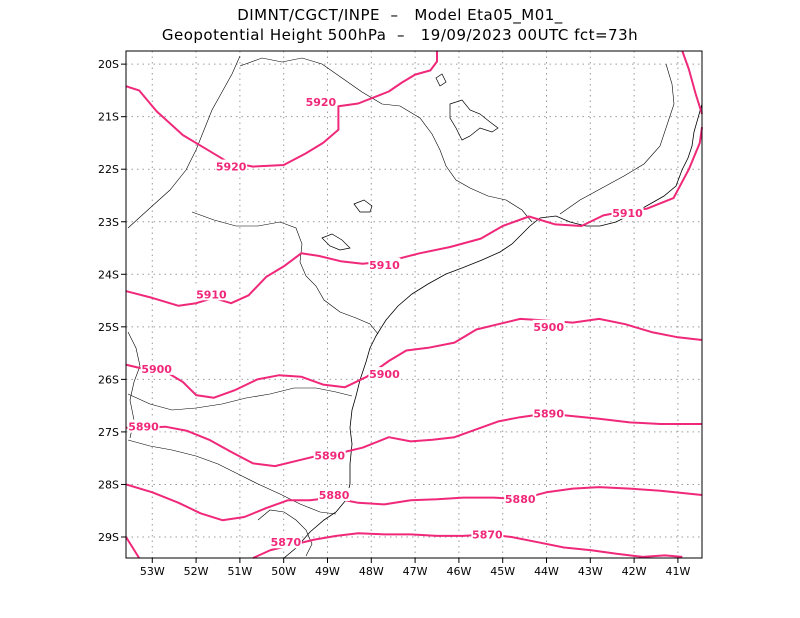 This screenshot has height=618, width=800. What do you see at coordinates (327, 571) in the screenshot?
I see `x-tick-label: 49W` at bounding box center [327, 571].